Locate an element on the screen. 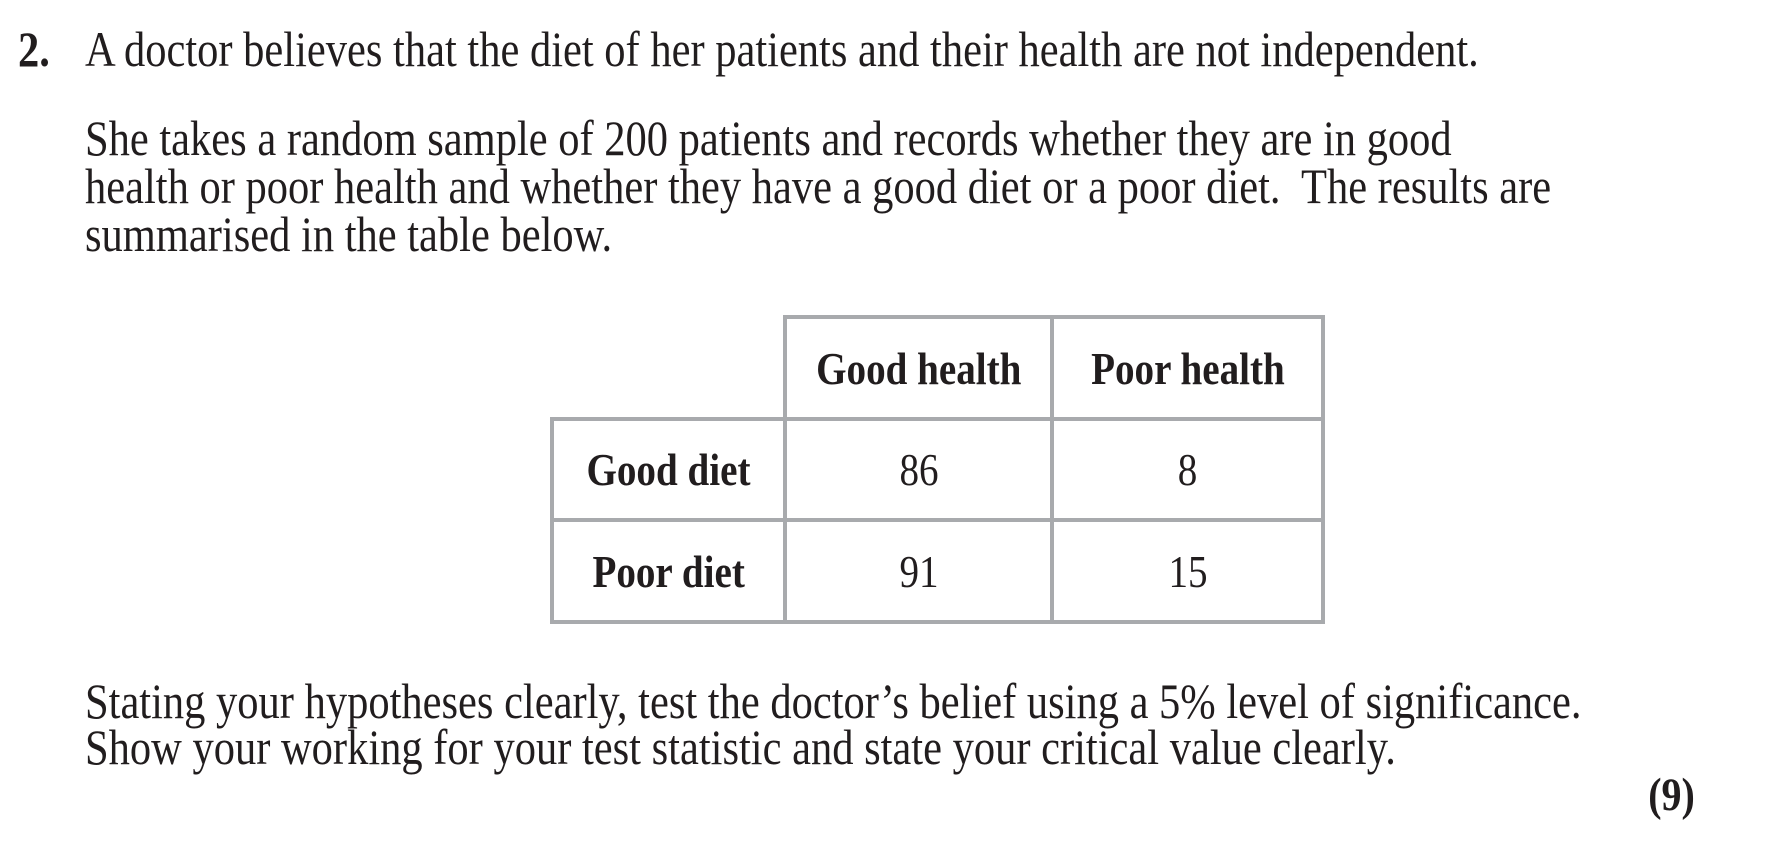 This screenshot has width=1768, height=854. table-header-good-health-label: Good health is located at coordinates (918, 368).